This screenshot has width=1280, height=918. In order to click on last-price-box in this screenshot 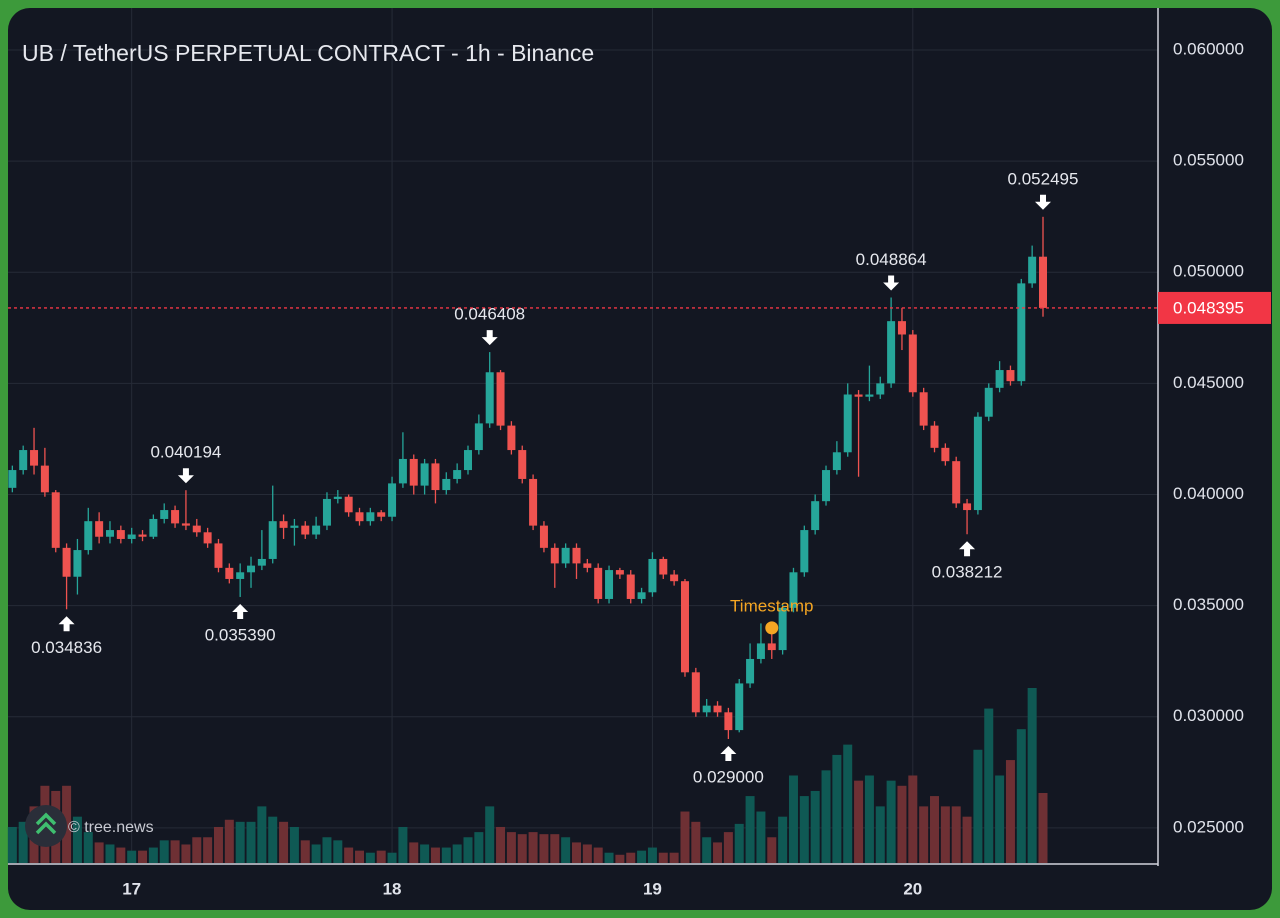, I will do `click(1214, 307)`.